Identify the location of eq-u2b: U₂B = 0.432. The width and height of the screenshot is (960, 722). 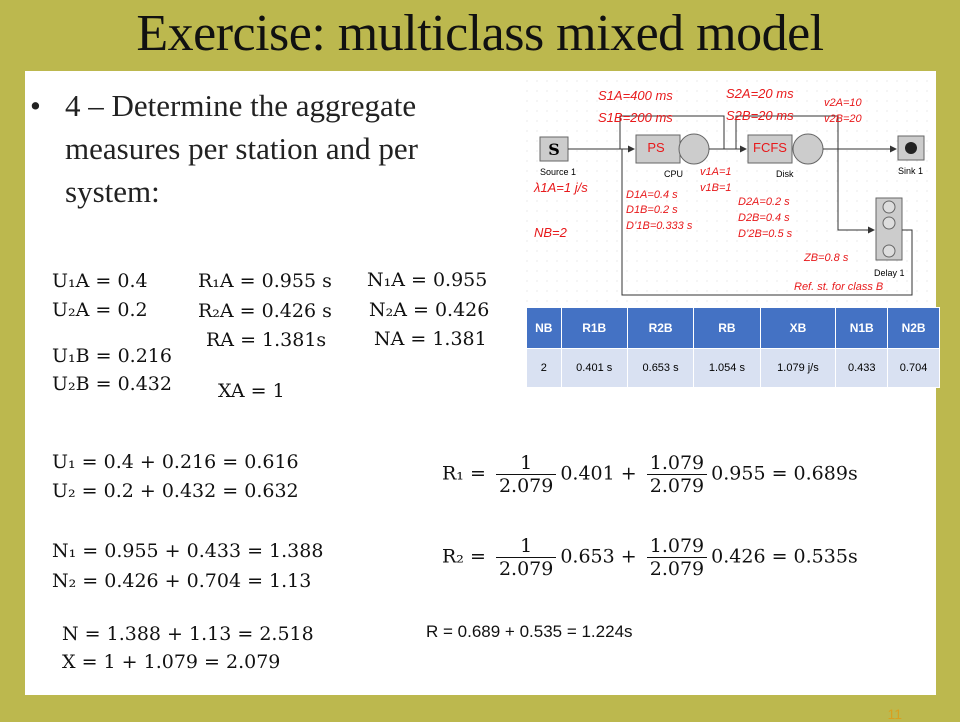
(112, 384).